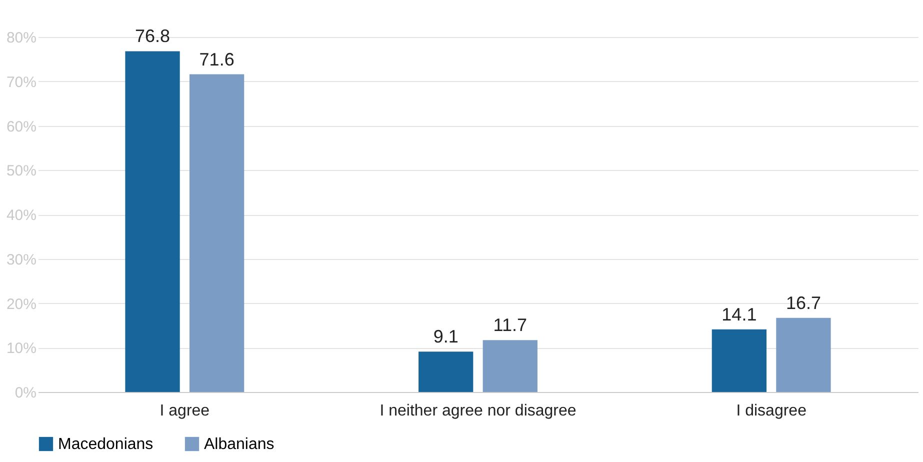  Describe the element at coordinates (510, 325) in the screenshot. I see `data-label: 11.7` at that location.